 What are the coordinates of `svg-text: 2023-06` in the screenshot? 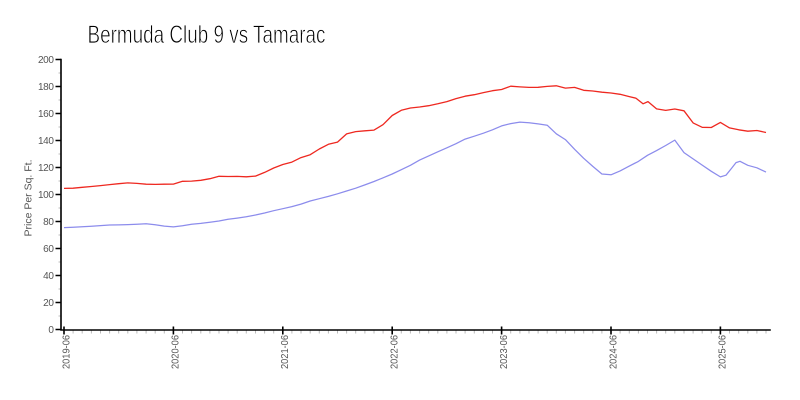 It's located at (504, 352).